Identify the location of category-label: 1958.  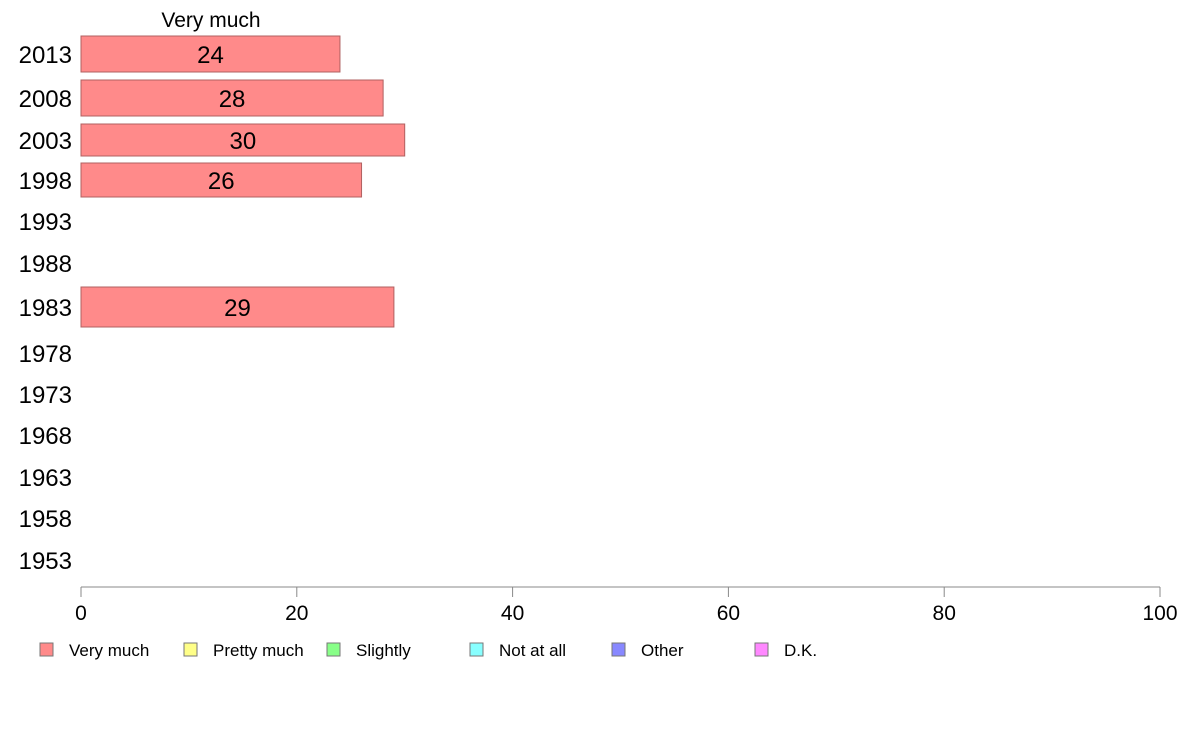
(45, 519).